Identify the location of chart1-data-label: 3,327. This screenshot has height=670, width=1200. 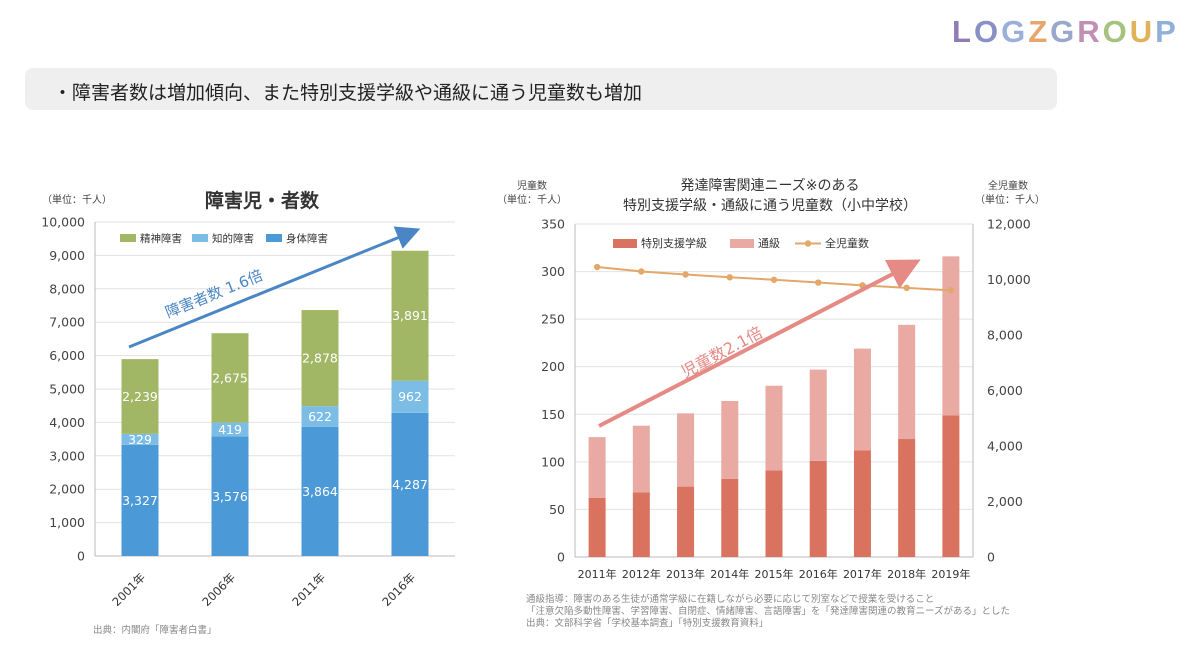
(140, 500).